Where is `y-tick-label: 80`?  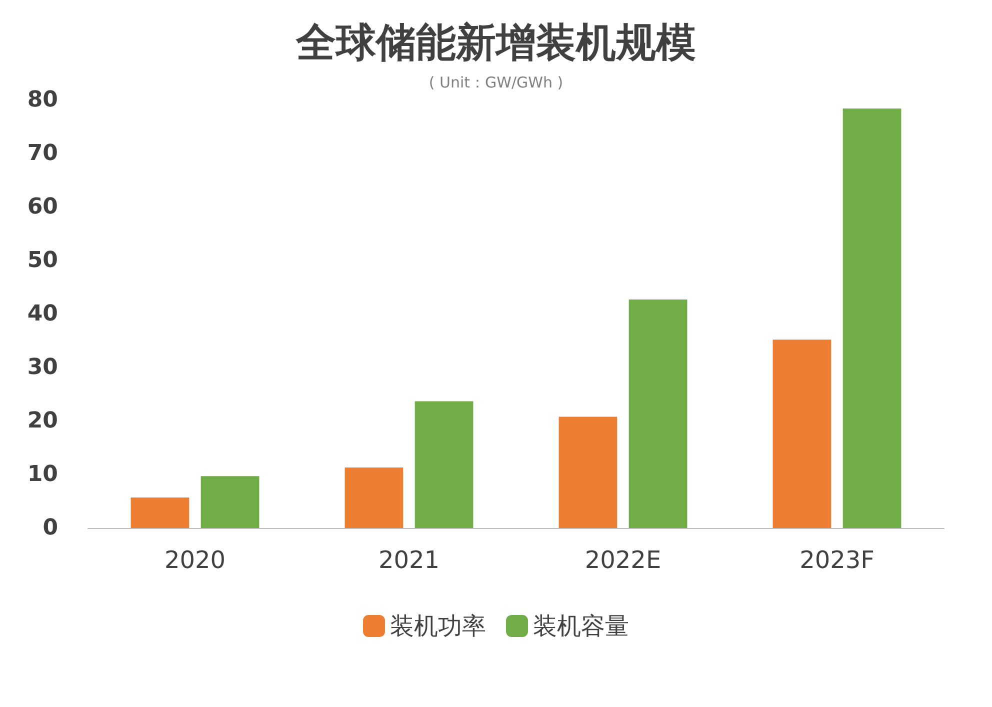 y-tick-label: 80 is located at coordinates (42, 100).